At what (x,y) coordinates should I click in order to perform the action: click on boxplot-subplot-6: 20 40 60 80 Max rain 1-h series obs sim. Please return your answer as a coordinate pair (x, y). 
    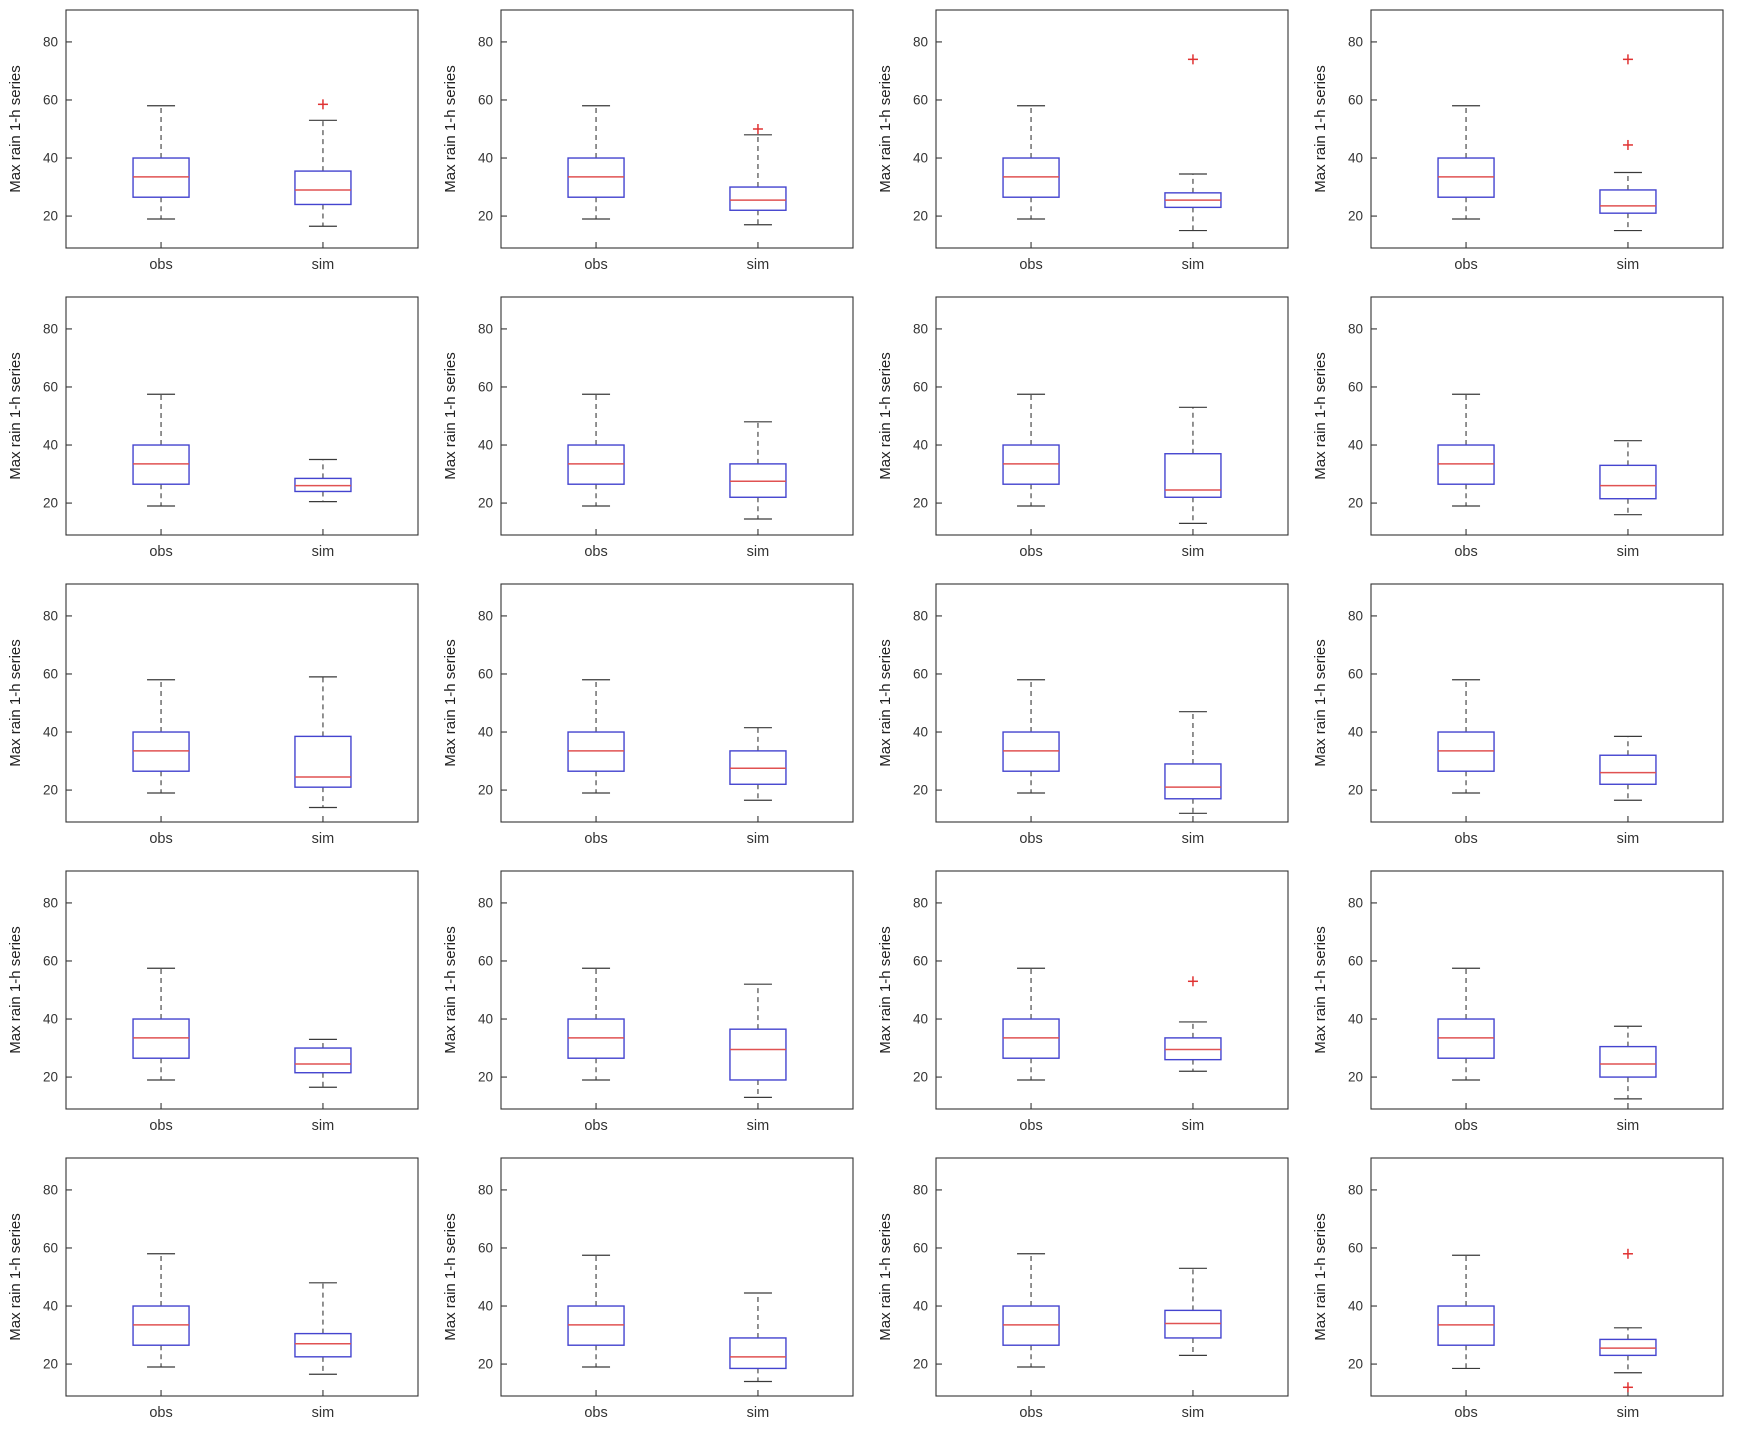
    Looking at the image, I should click on (648, 428).